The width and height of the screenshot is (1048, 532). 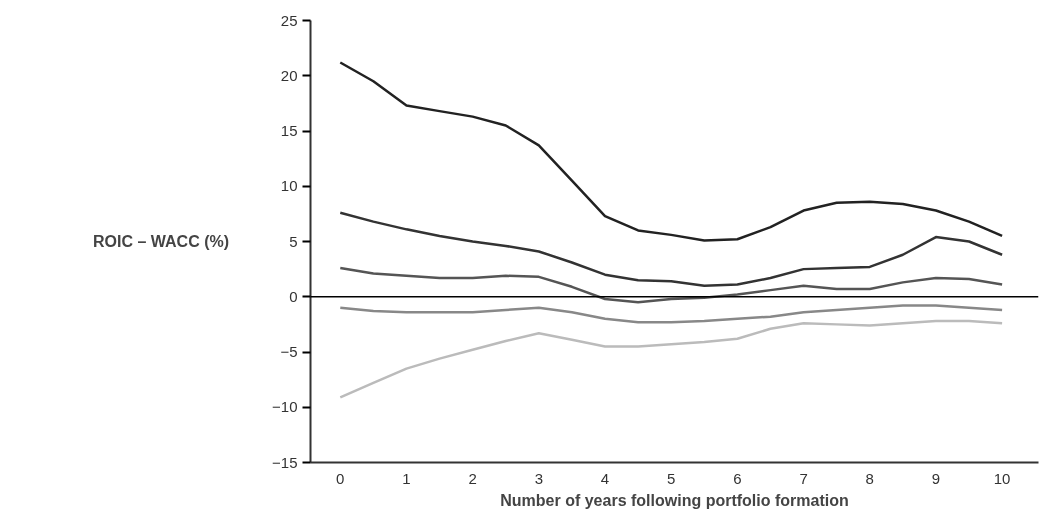 I want to click on x-tick-label: 5, so click(x=671, y=478).